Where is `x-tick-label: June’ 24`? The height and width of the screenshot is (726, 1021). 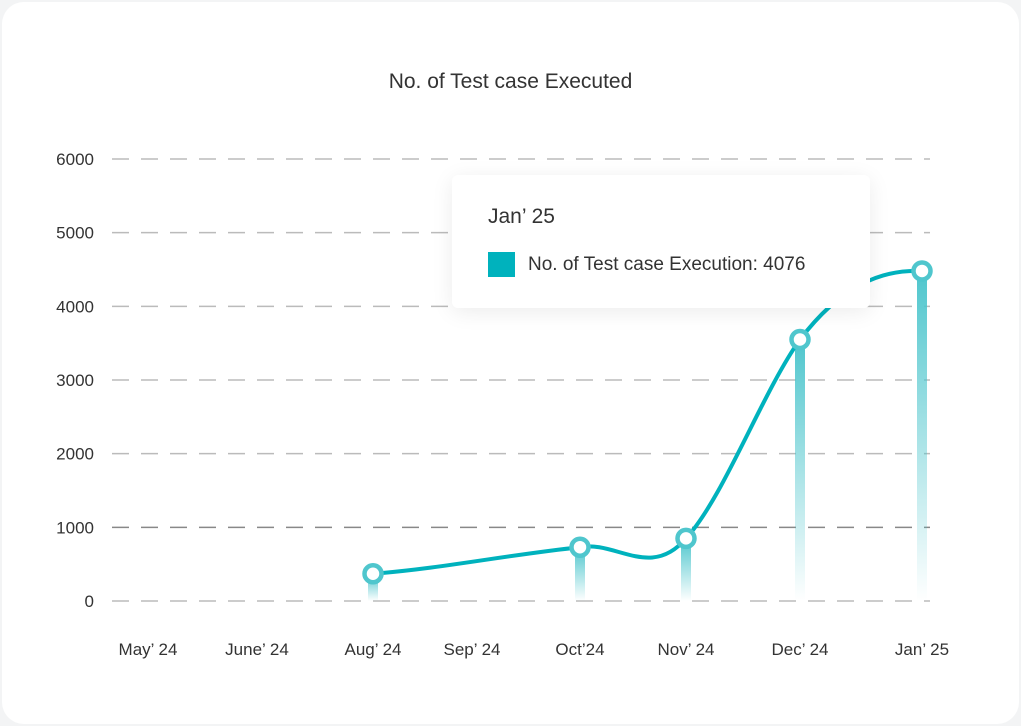 x-tick-label: June’ 24 is located at coordinates (257, 649).